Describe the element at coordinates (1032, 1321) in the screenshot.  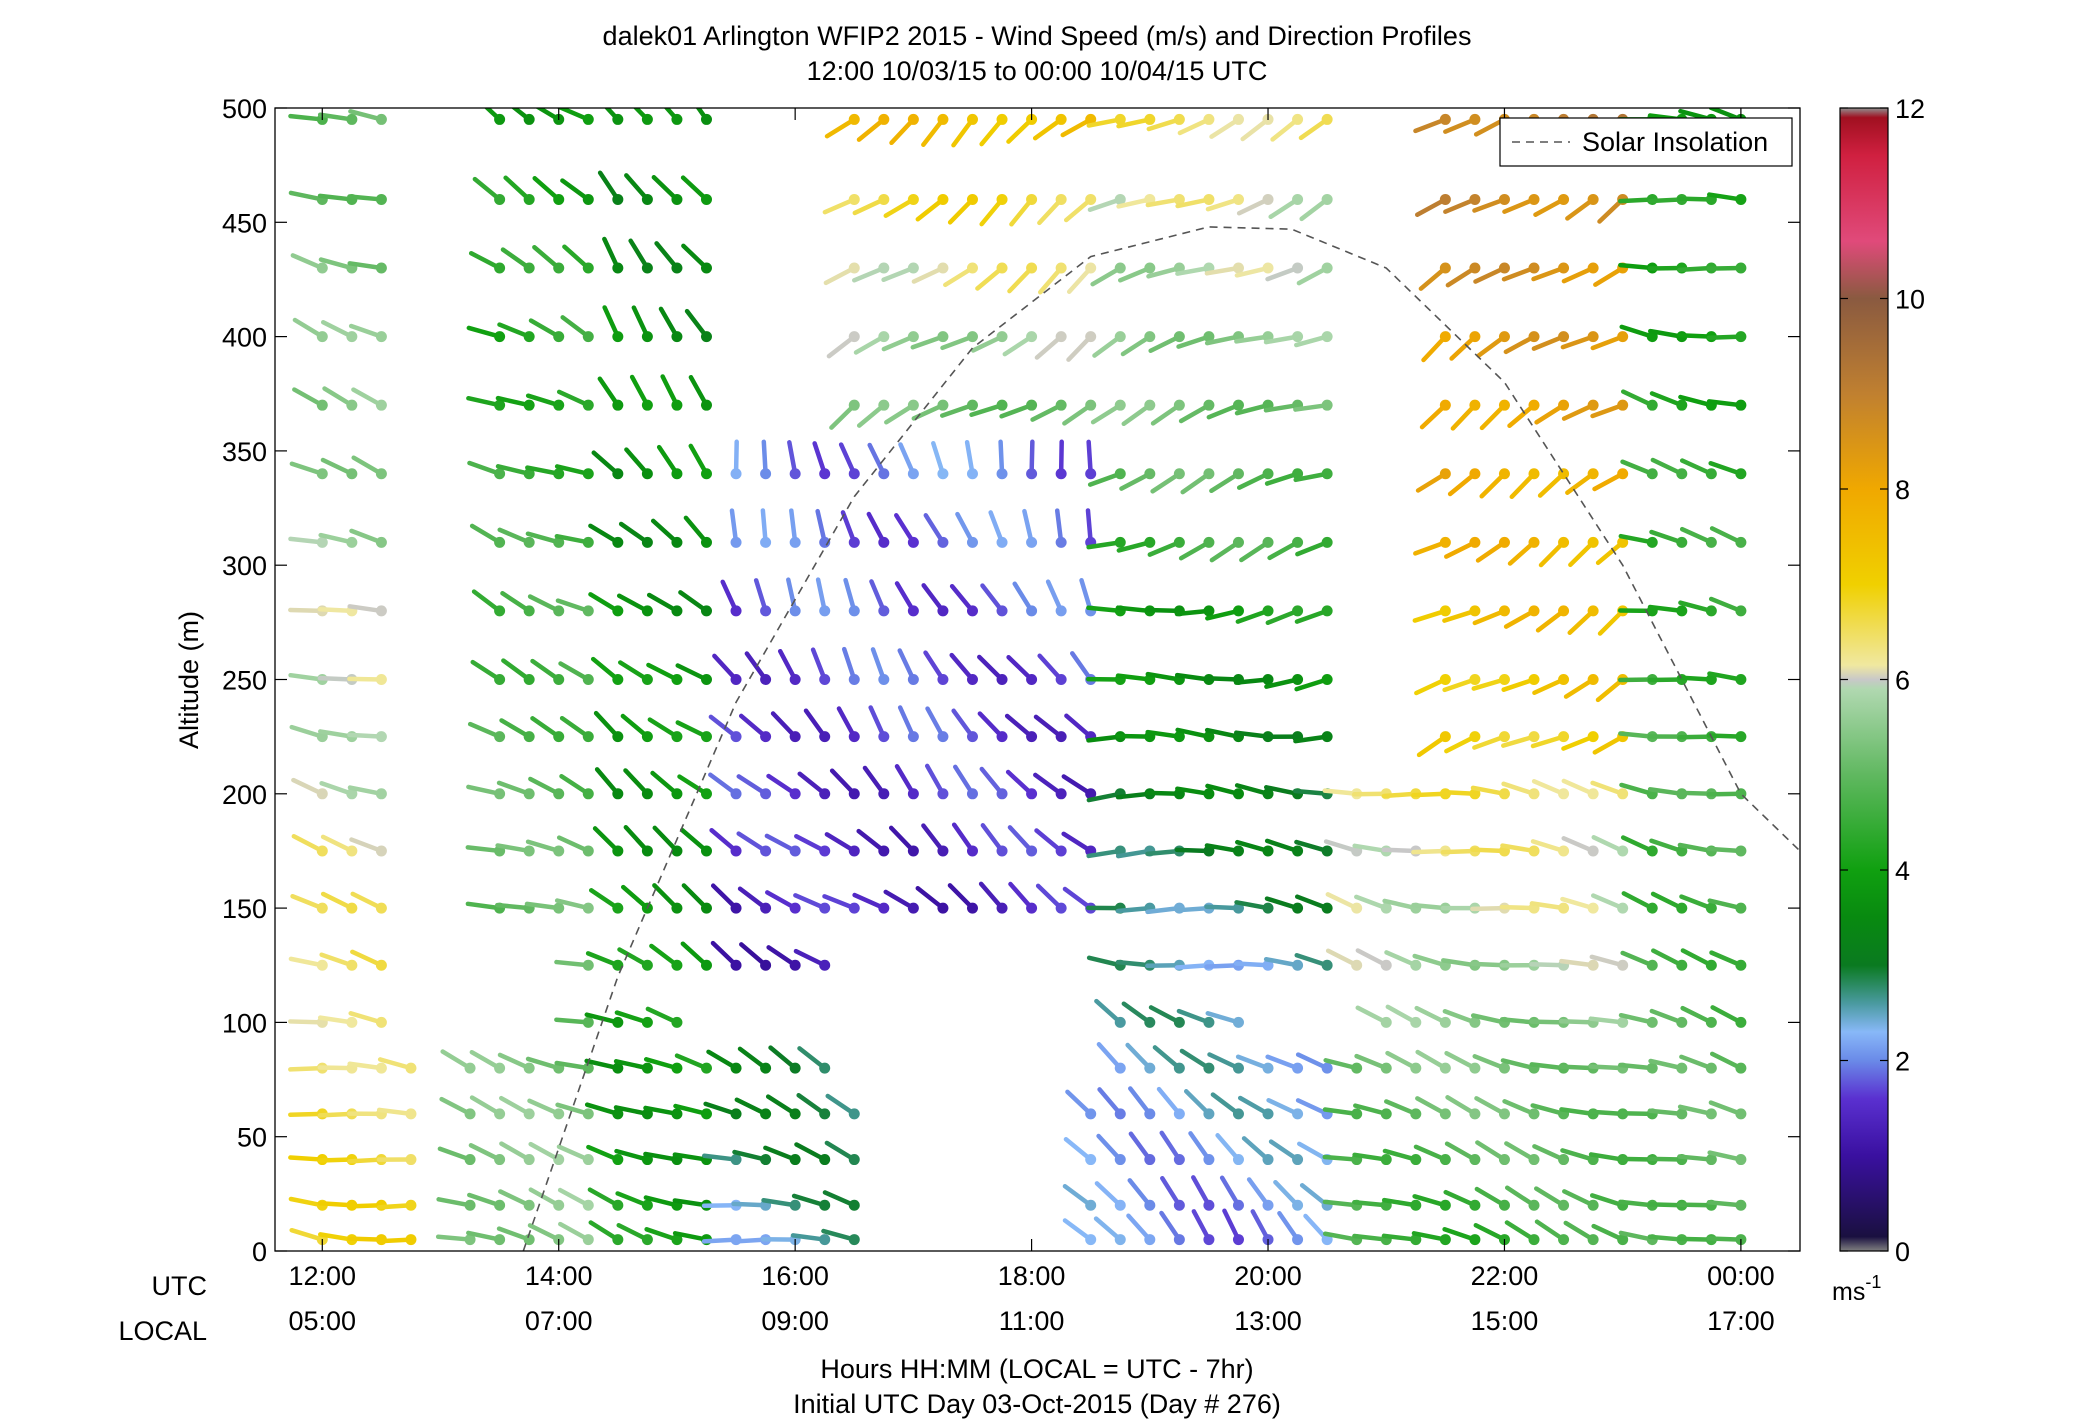
I see `x-tick-label-local: 11:00` at that location.